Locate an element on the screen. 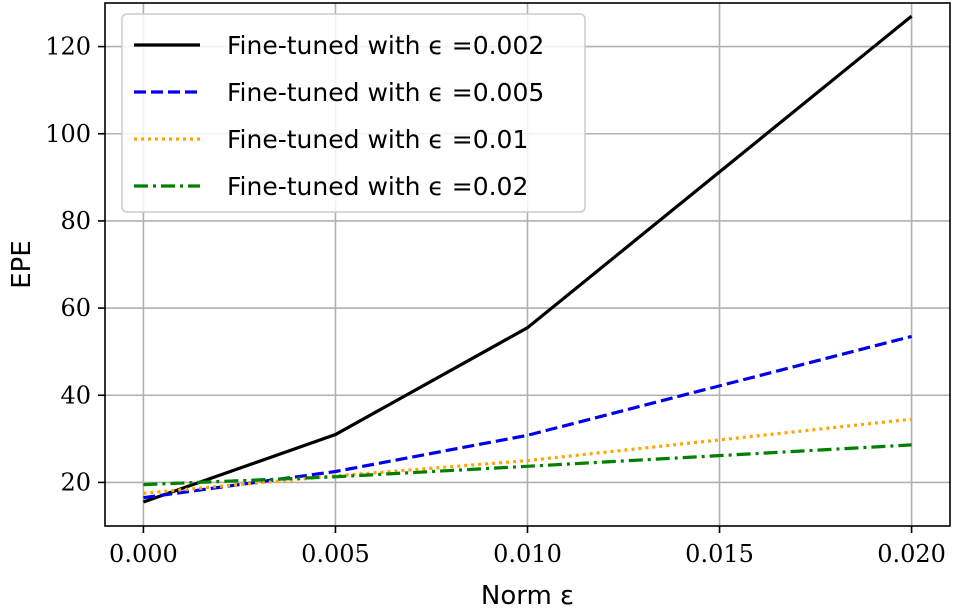  y-tick-label: 100 is located at coordinates (68, 134).